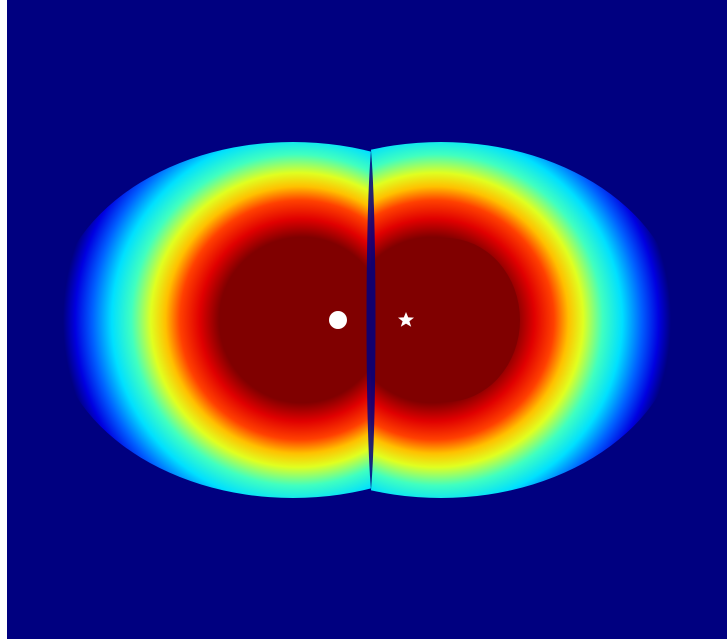 The image size is (727, 640). What do you see at coordinates (406, 319) in the screenshot?
I see `target-star-marker` at bounding box center [406, 319].